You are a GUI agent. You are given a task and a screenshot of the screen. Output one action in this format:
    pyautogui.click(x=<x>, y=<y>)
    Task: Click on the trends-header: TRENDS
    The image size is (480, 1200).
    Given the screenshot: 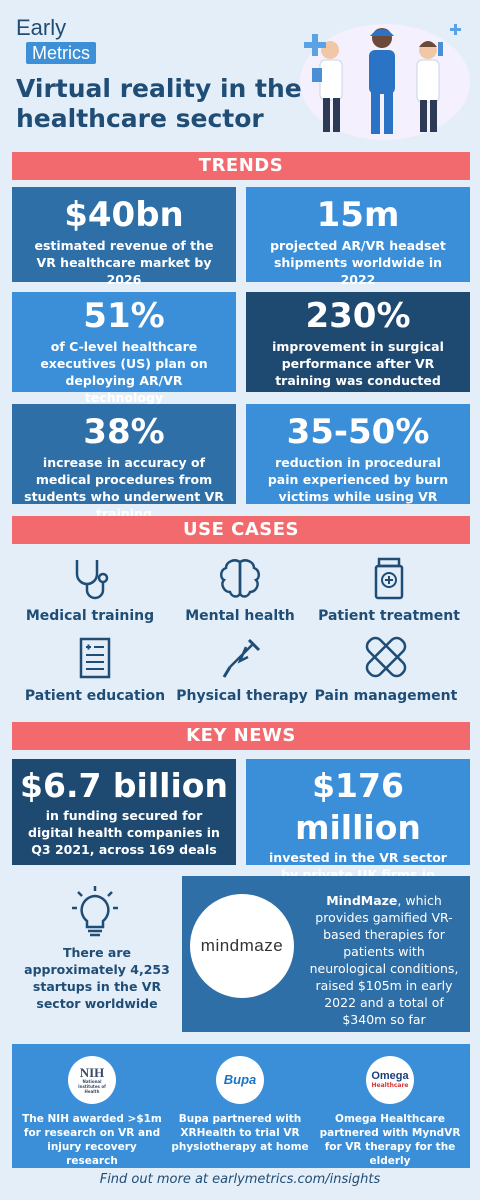 What is the action you would take?
    pyautogui.click(x=241, y=166)
    